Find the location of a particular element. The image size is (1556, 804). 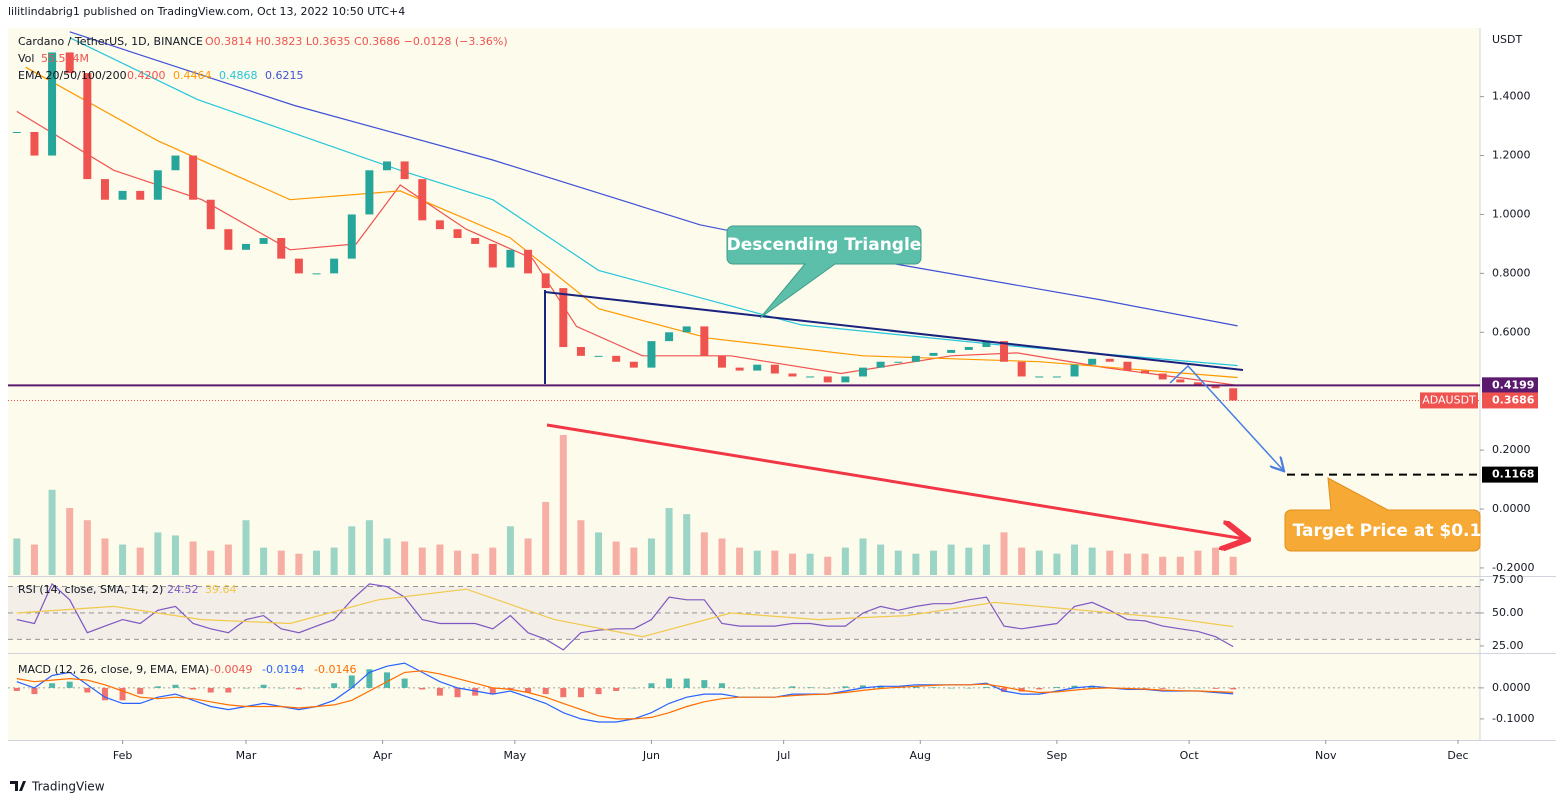

y-tick-label: 50.00 is located at coordinates (1508, 612).